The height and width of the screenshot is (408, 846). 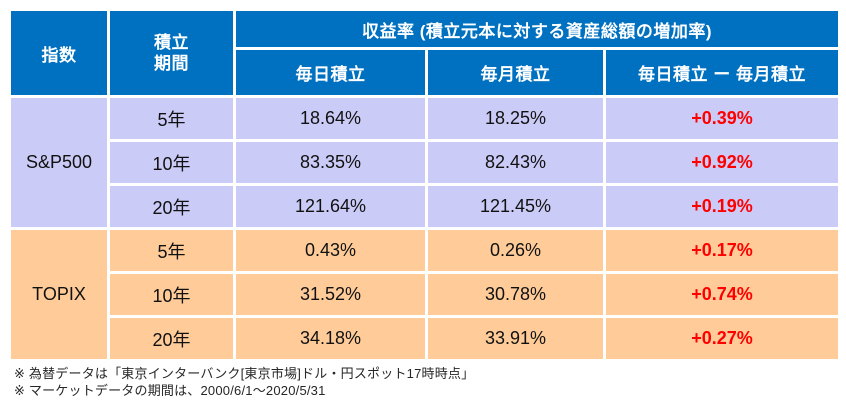 I want to click on header-cell-period: 積立 期間, so click(x=171, y=53).